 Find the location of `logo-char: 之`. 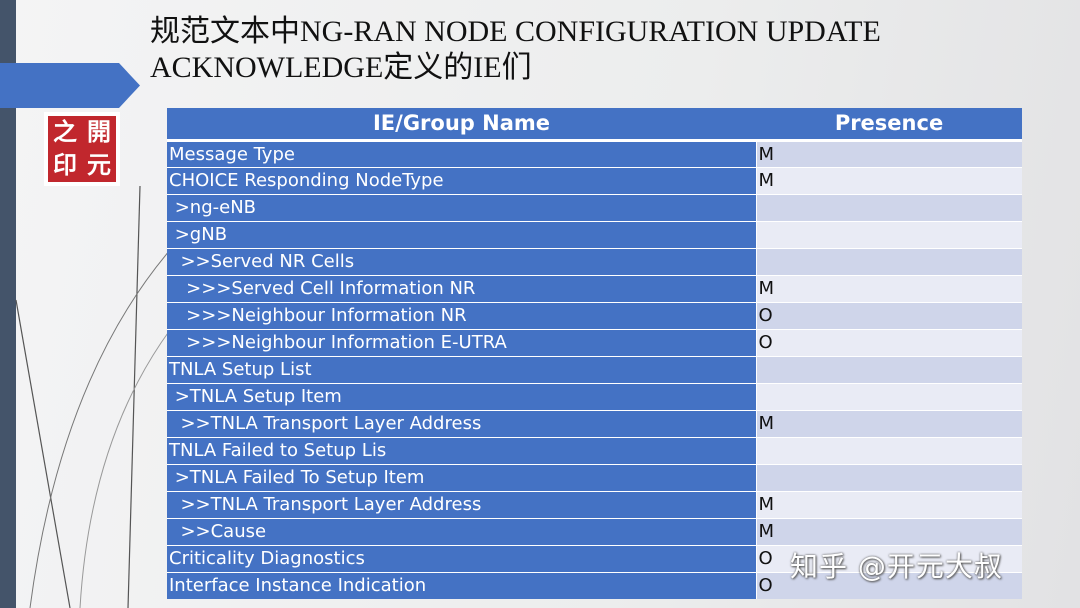

logo-char: 之 is located at coordinates (65, 132).